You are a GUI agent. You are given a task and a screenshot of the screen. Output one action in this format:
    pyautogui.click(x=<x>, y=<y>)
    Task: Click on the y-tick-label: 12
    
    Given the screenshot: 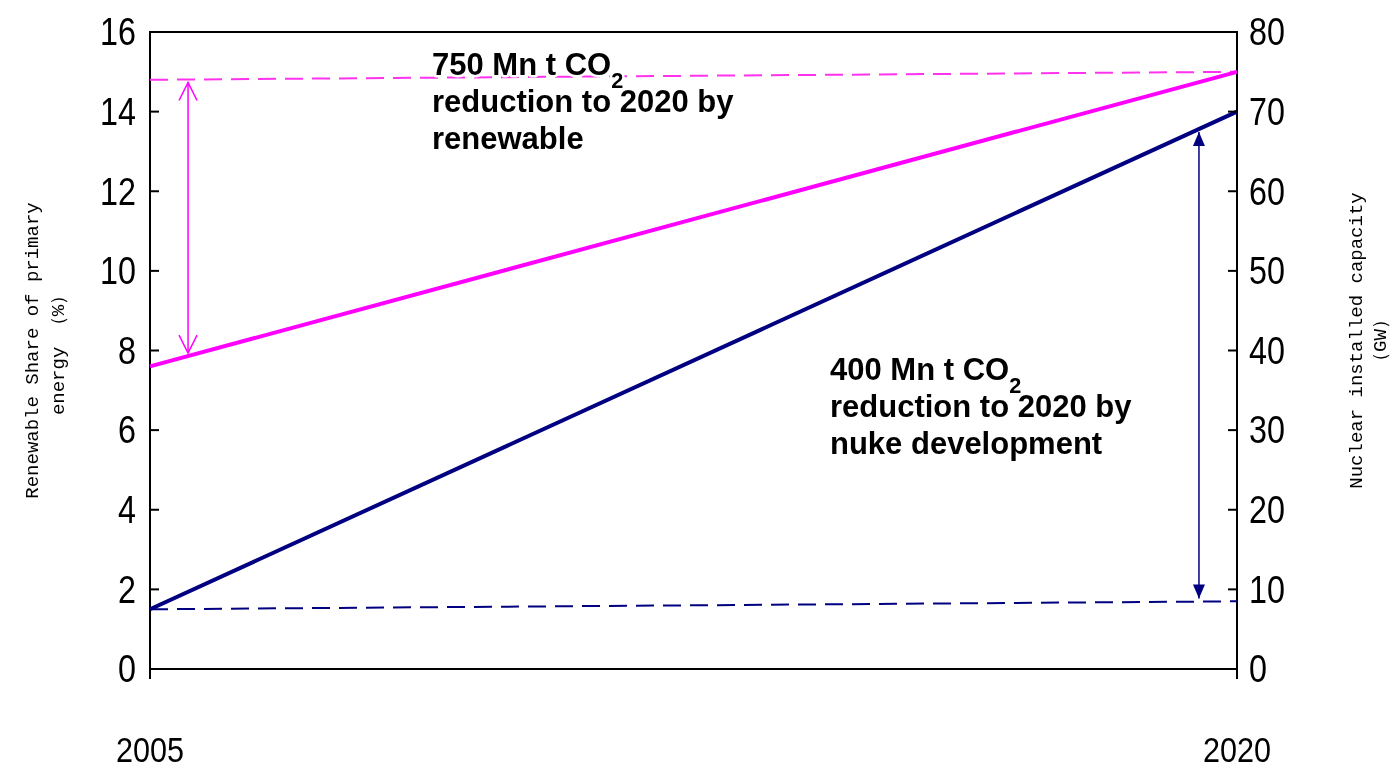 What is the action you would take?
    pyautogui.click(x=118, y=191)
    